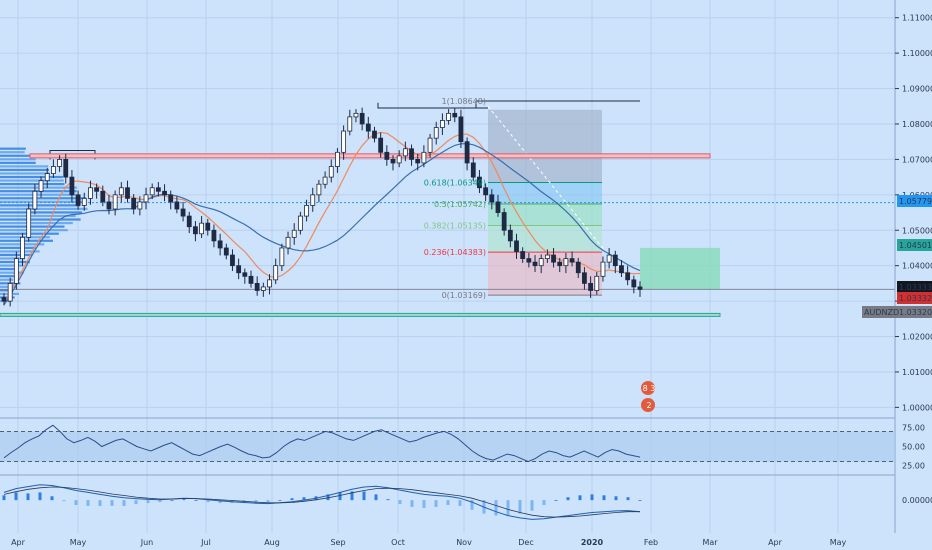 This screenshot has height=550, width=932. What do you see at coordinates (462, 447) in the screenshot?
I see `rsi-panel: 75.00 50.00 25.00` at bounding box center [462, 447].